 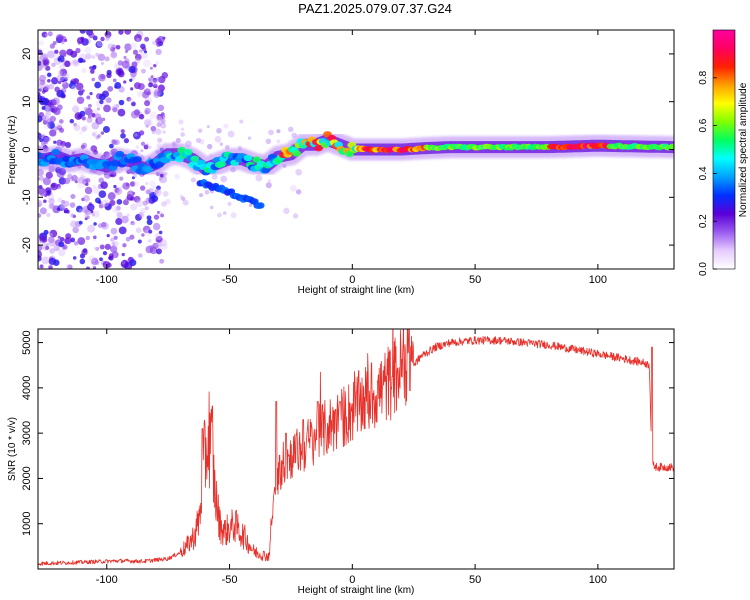 I want to click on y-tick-label: 3000, so click(x=27, y=433).